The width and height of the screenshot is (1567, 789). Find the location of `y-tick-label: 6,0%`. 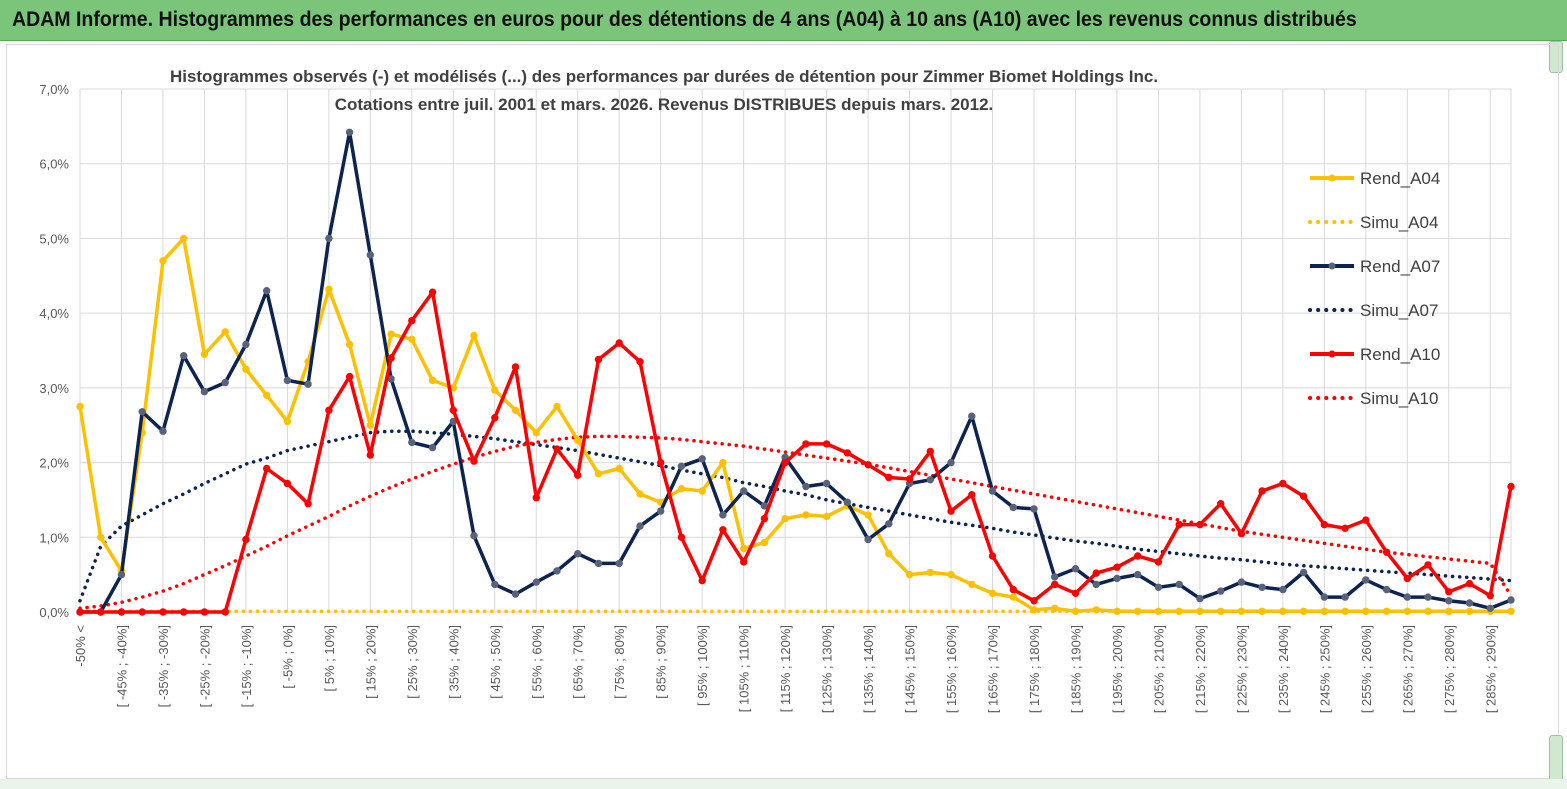

y-tick-label: 6,0% is located at coordinates (54, 164).